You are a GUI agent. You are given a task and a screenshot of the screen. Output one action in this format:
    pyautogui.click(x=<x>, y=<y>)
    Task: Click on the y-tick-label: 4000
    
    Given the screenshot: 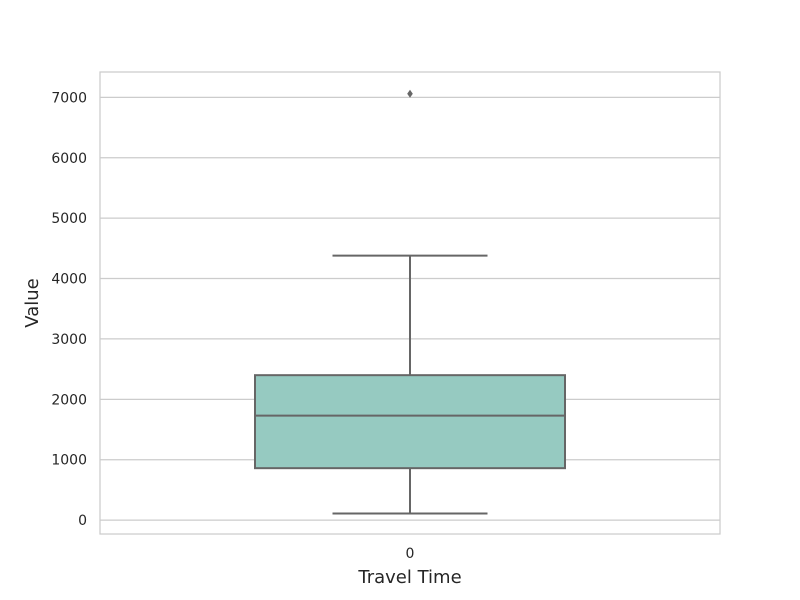 What is the action you would take?
    pyautogui.click(x=69, y=280)
    